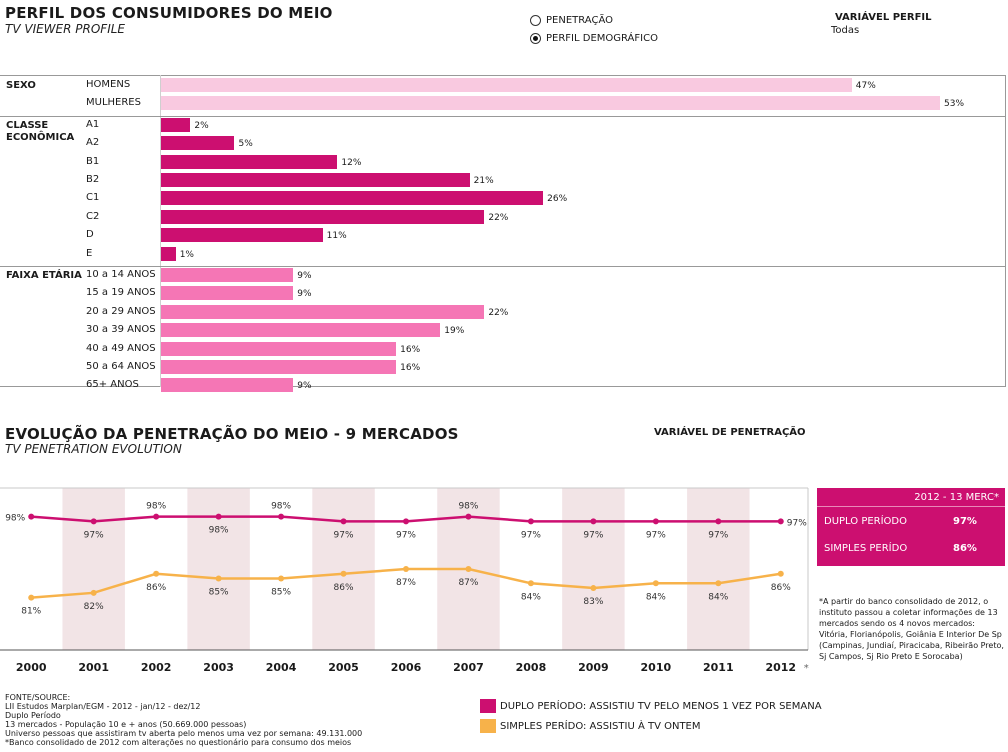 Image resolution: width=1008 pixels, height=752 pixels. What do you see at coordinates (281, 667) in the screenshot?
I see `x-tick-label: 2004` at bounding box center [281, 667].